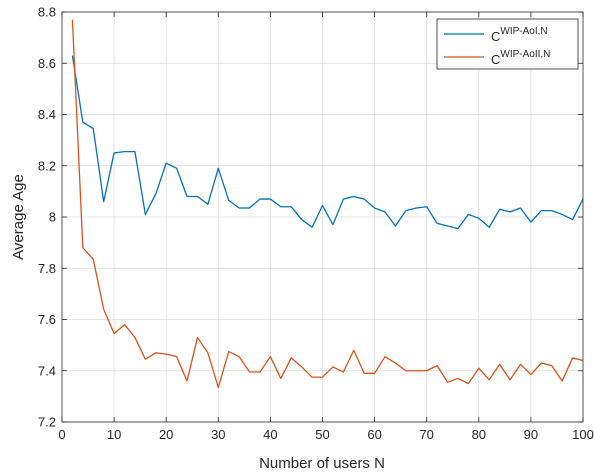 The image size is (594, 474). What do you see at coordinates (114, 434) in the screenshot?
I see `x-tick-label: 10` at bounding box center [114, 434].